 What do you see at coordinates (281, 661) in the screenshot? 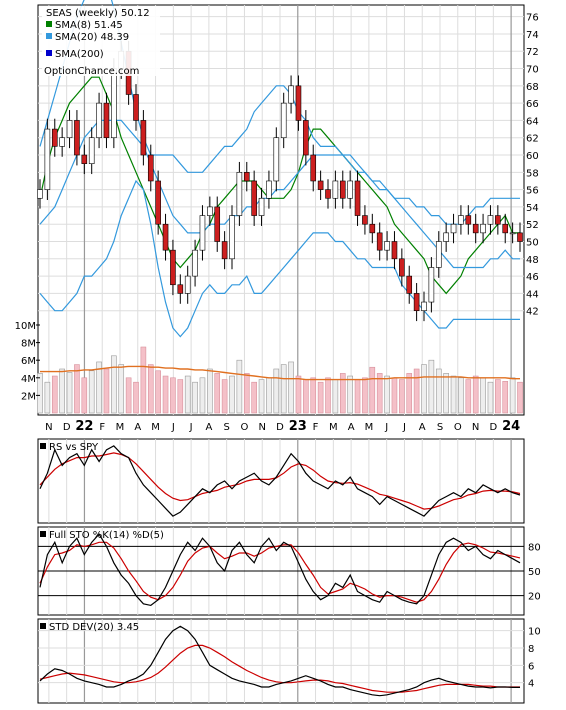
I see `stddev-grid` at bounding box center [281, 661].